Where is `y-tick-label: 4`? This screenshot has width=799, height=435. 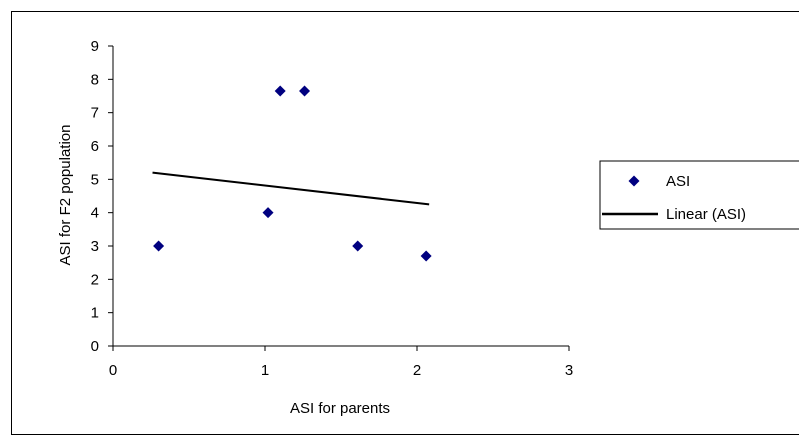
y-tick-label: 4 is located at coordinates (95, 213).